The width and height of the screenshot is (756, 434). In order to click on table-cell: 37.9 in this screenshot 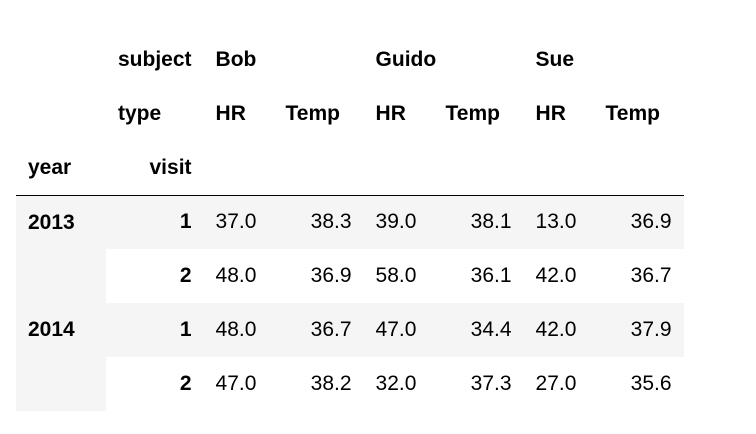, I will do `click(639, 330)`.